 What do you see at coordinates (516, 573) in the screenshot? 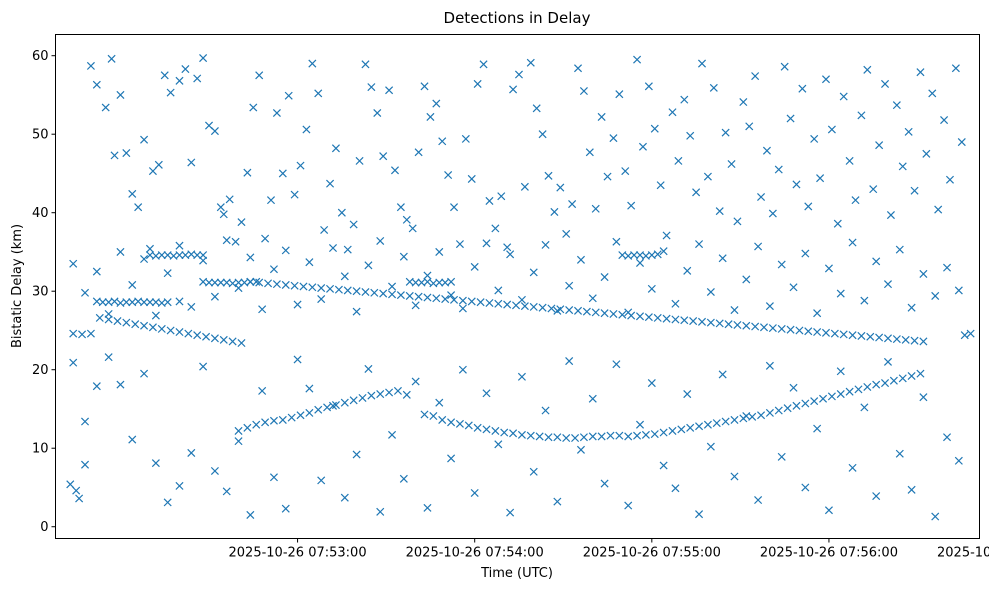
I see `x-axis-label: Time (UTC)` at bounding box center [516, 573].